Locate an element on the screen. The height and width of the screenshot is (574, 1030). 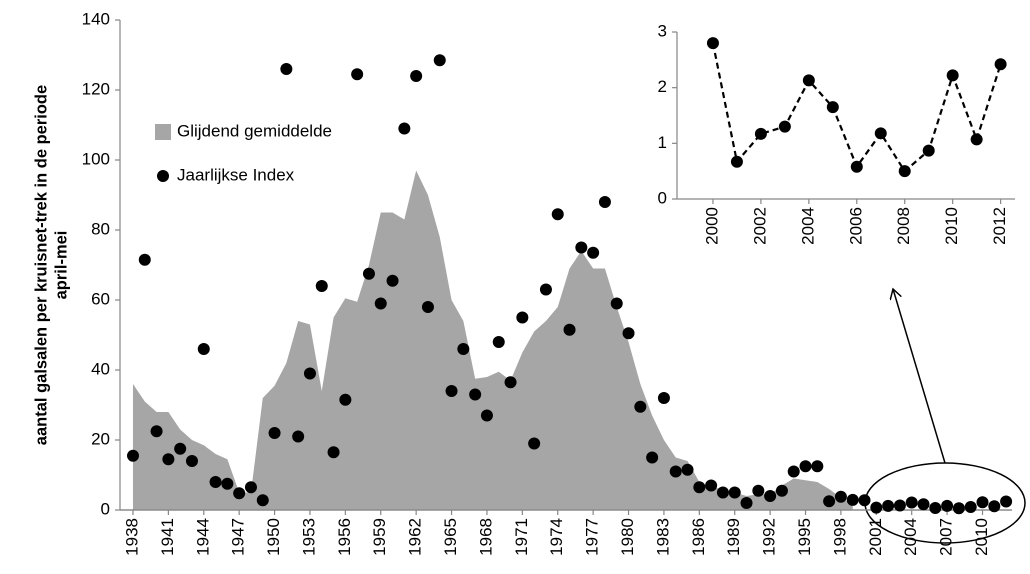
x-tick-label: 1971 is located at coordinates (521, 537).